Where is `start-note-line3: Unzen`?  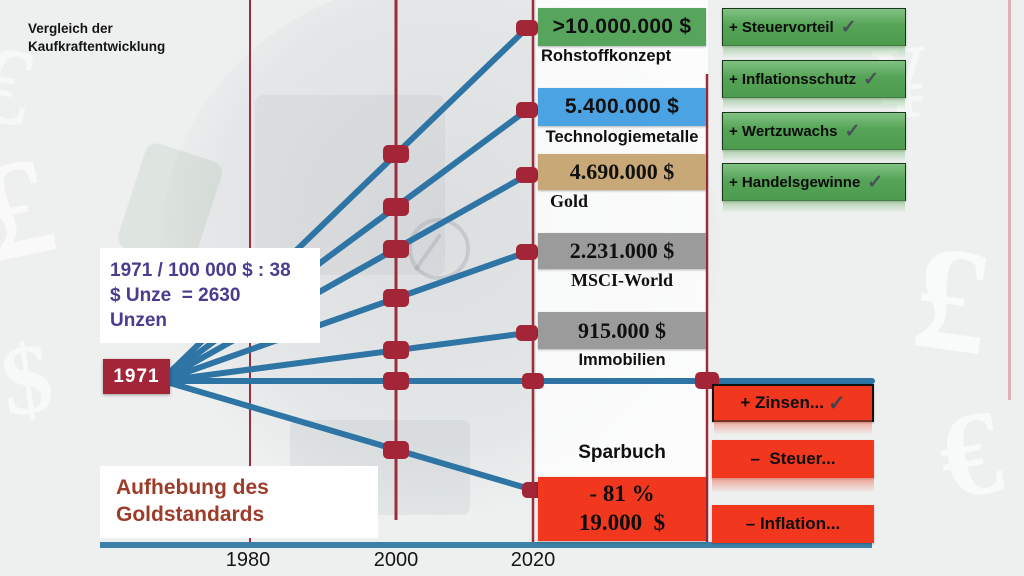 start-note-line3: Unzen is located at coordinates (138, 321).